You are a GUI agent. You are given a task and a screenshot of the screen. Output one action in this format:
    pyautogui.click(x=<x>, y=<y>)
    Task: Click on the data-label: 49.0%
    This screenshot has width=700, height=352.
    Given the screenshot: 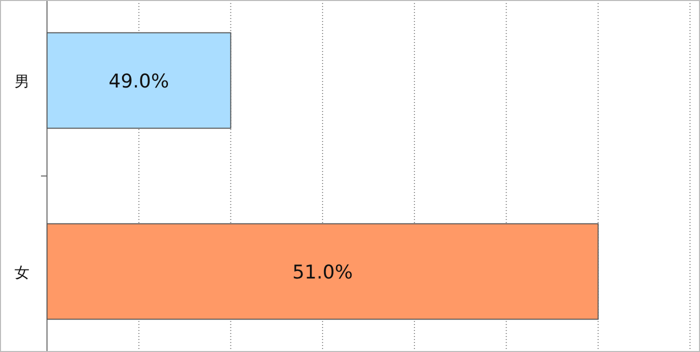 What is the action you would take?
    pyautogui.click(x=139, y=81)
    